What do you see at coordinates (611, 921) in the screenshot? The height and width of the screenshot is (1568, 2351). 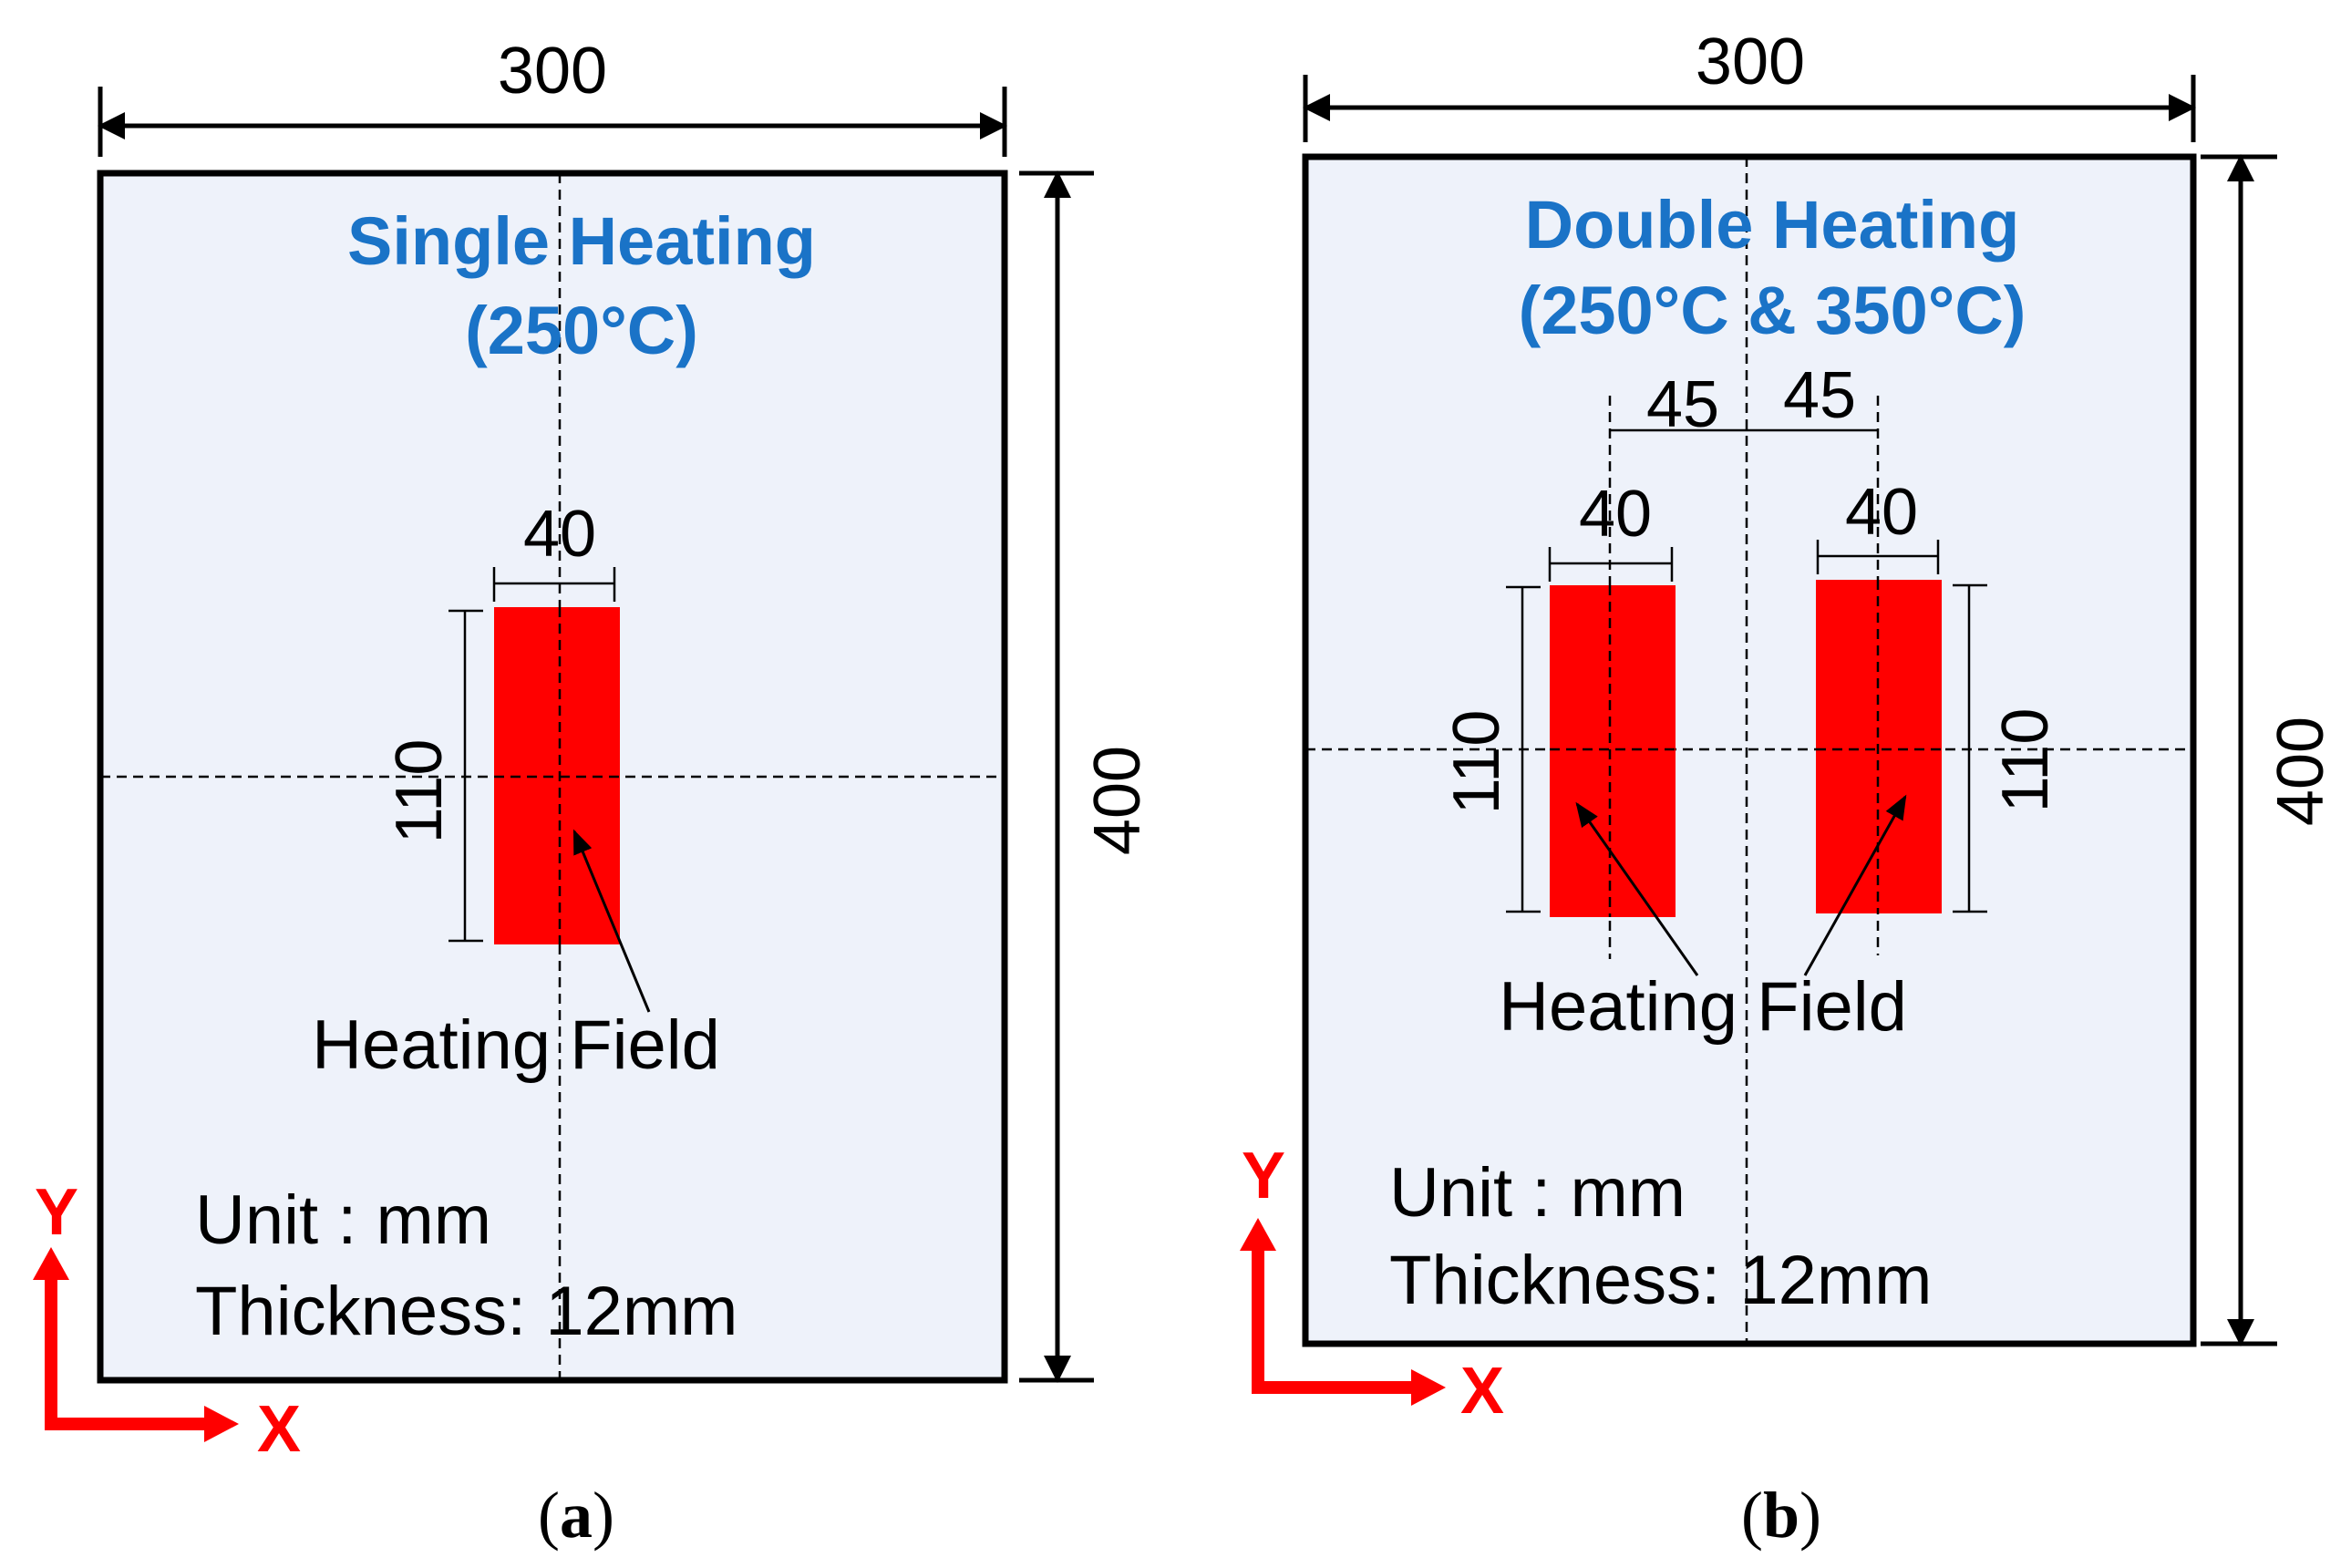 I see `leader-arrow-a` at bounding box center [611, 921].